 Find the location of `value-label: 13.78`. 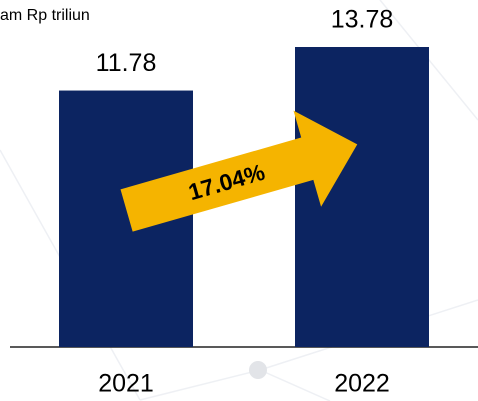

value-label: 13.78 is located at coordinates (362, 20).